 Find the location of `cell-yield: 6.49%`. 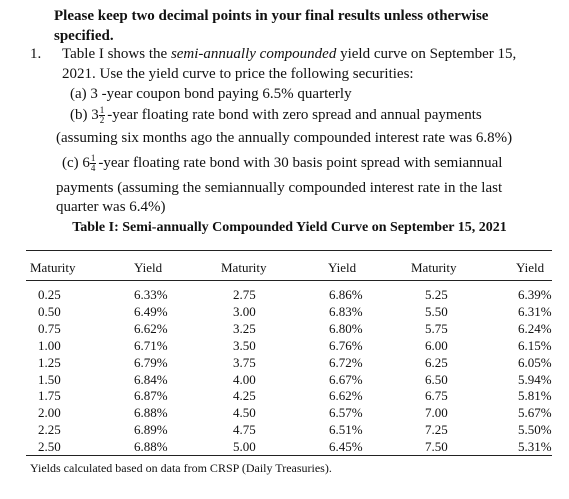

cell-yield: 6.49% is located at coordinates (151, 311).